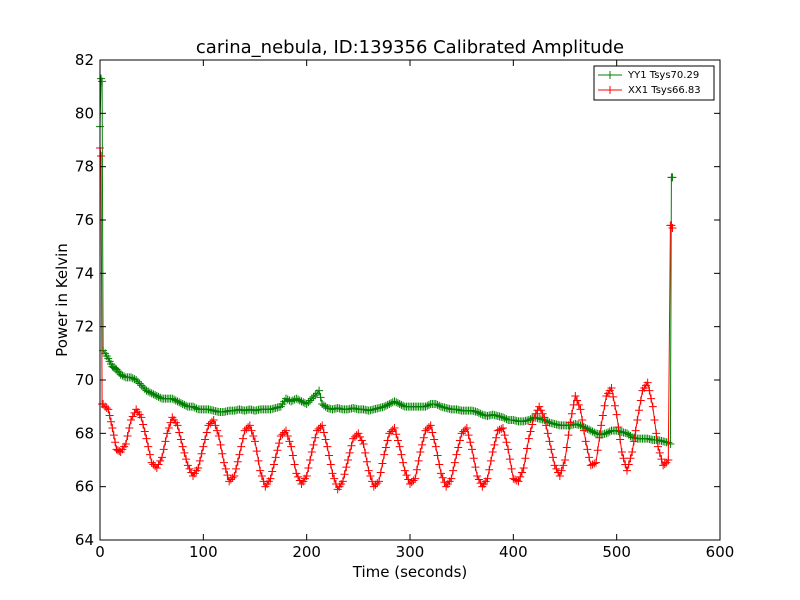 This screenshot has height=600, width=800. I want to click on x-tick-label: 600, so click(720, 552).